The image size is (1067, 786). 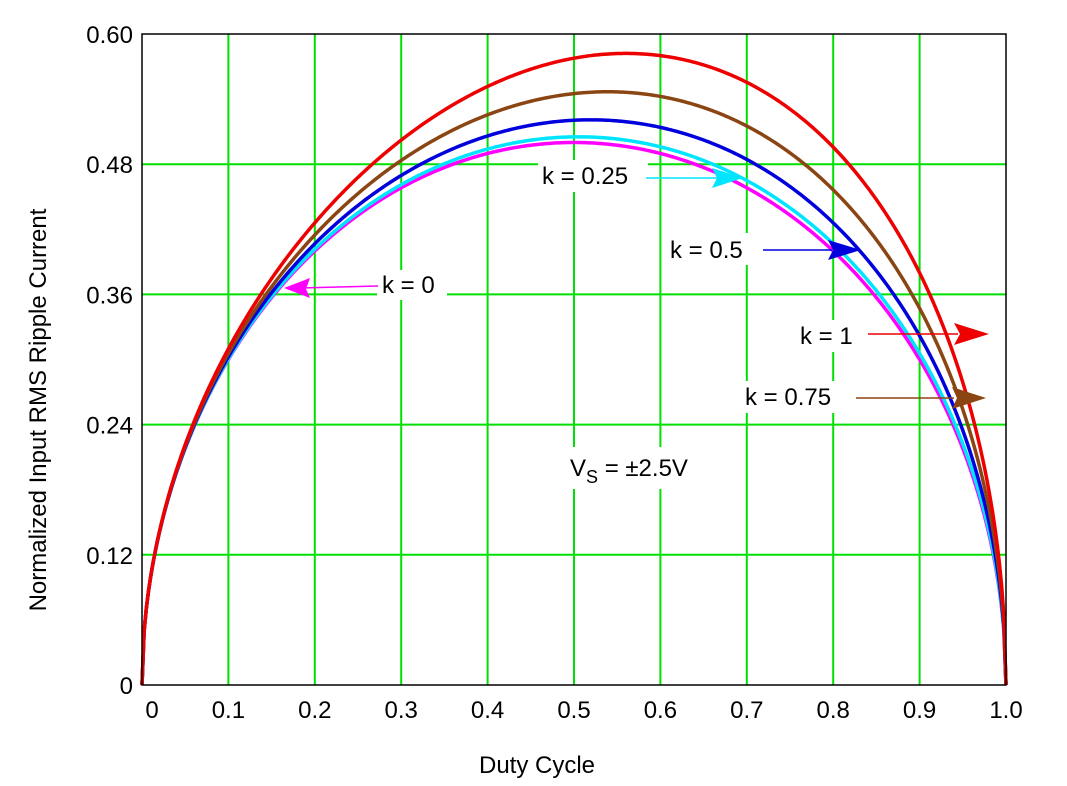 I want to click on y-tick-label: 0.36, so click(x=109, y=295).